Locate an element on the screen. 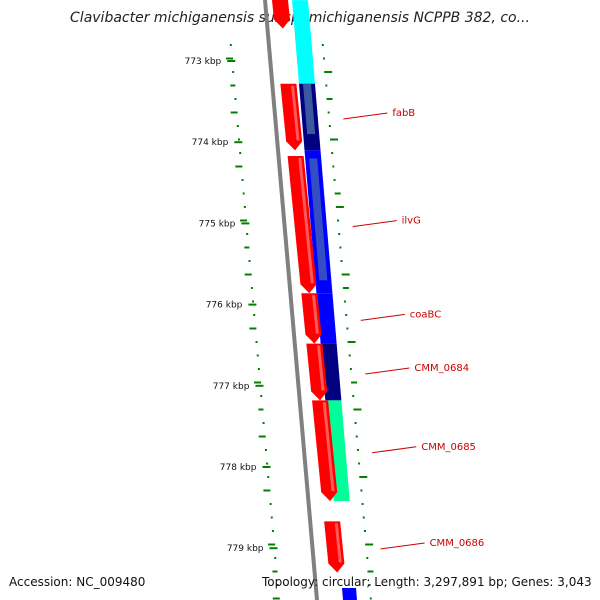  leader-ilvg is located at coordinates (374, 224).